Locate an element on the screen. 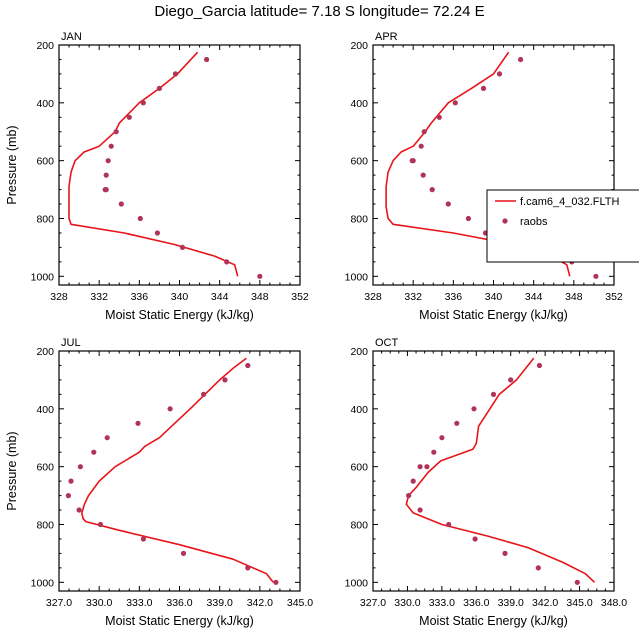 The height and width of the screenshot is (639, 639). legend-label: raobs is located at coordinates (534, 222).